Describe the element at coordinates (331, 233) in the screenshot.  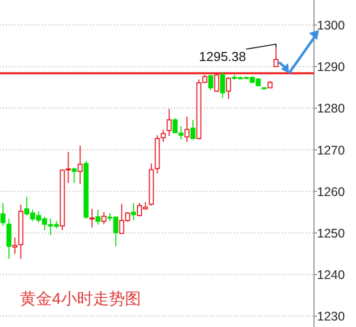
I see `y-tick-label: 1250` at that location.